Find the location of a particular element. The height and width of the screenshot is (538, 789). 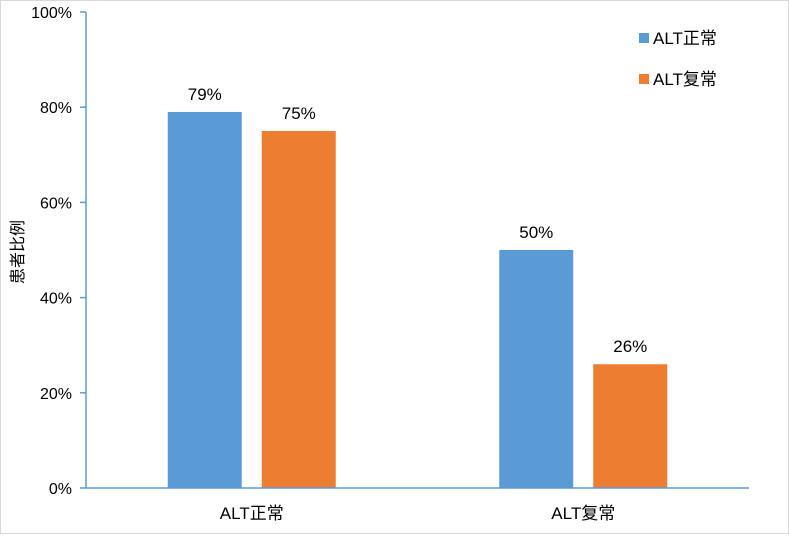

x-axis-categories: ALT正常 ALT复常 is located at coordinates (417, 513).